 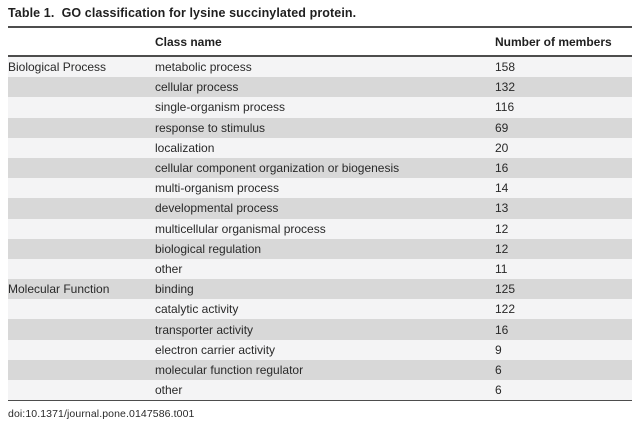 I want to click on table-row: multi-organism process 14, so click(x=320, y=188).